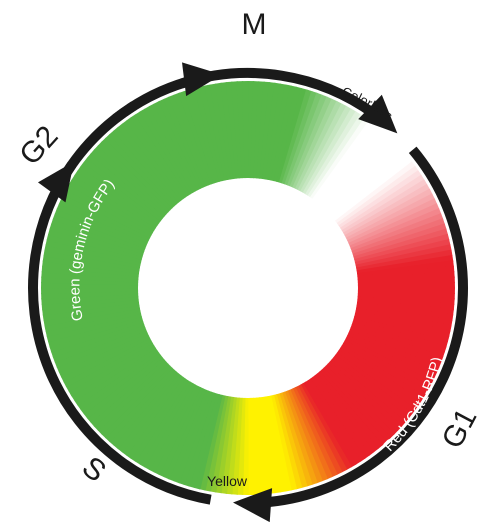 This screenshot has width=485, height=529. Describe the element at coordinates (378, 114) in the screenshot. I see `arrowhead-m` at that location.